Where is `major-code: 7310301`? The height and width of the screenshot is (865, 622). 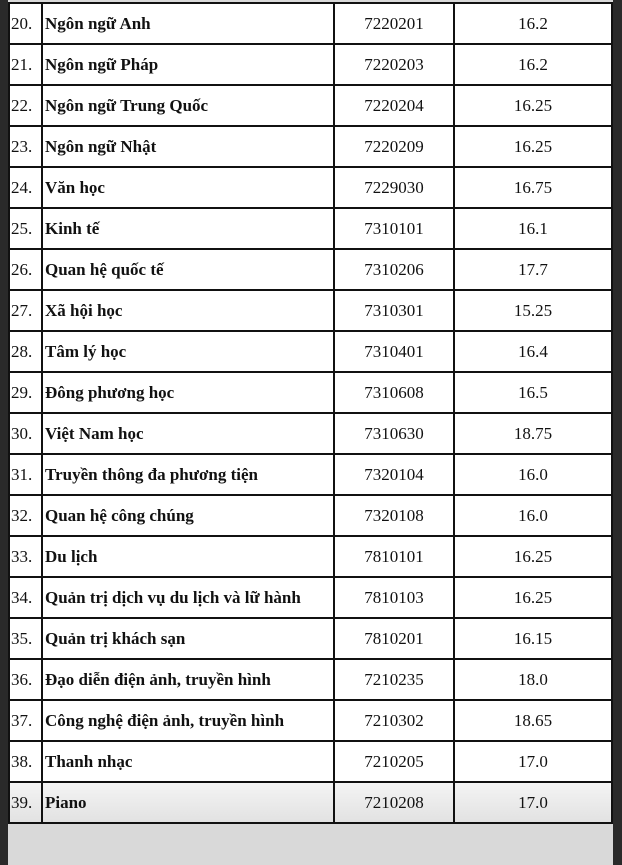 major-code: 7310301 is located at coordinates (394, 310).